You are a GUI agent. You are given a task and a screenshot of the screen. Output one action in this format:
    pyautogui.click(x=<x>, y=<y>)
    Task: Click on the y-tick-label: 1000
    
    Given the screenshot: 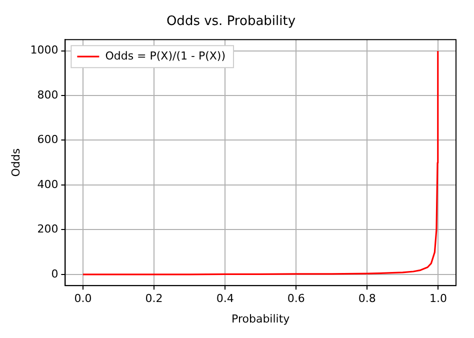 What is the action you would take?
    pyautogui.click(x=44, y=50)
    